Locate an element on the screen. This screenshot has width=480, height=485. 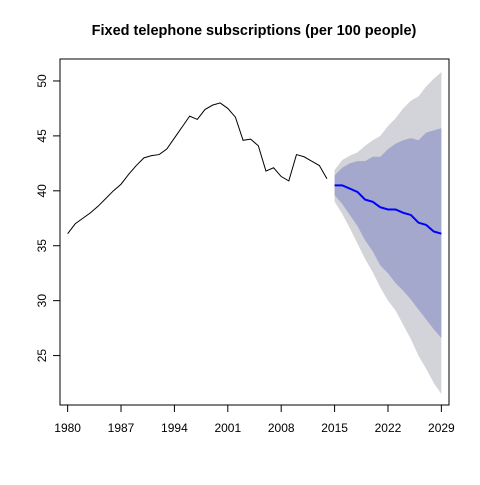
x-tick-label: 2022 is located at coordinates (388, 428).